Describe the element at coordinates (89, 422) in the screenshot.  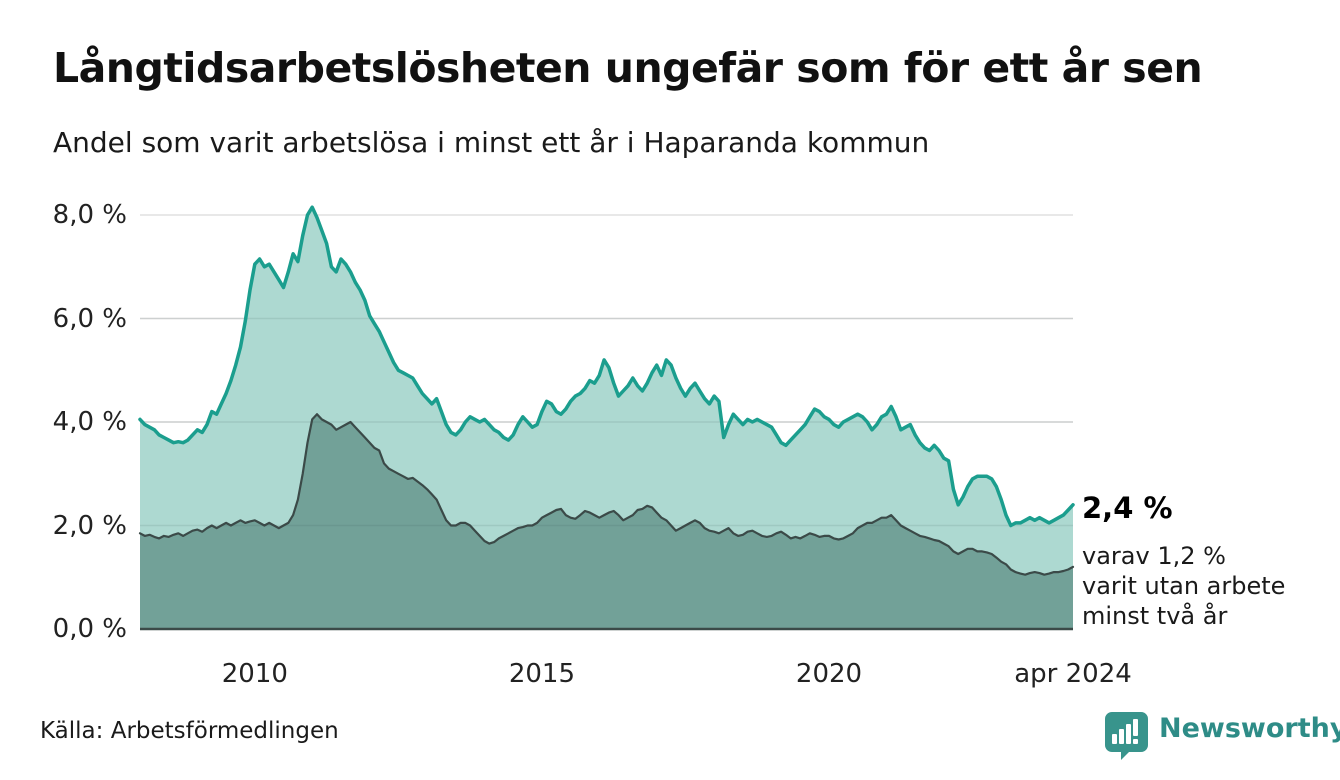
I see `y-tick-label: 4,0 %` at that location.